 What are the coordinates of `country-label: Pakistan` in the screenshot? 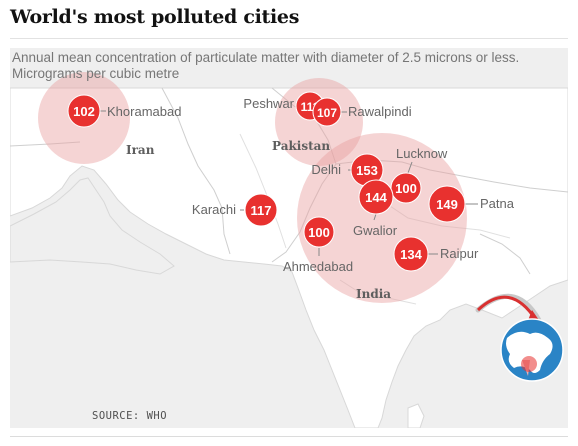 It's located at (301, 146).